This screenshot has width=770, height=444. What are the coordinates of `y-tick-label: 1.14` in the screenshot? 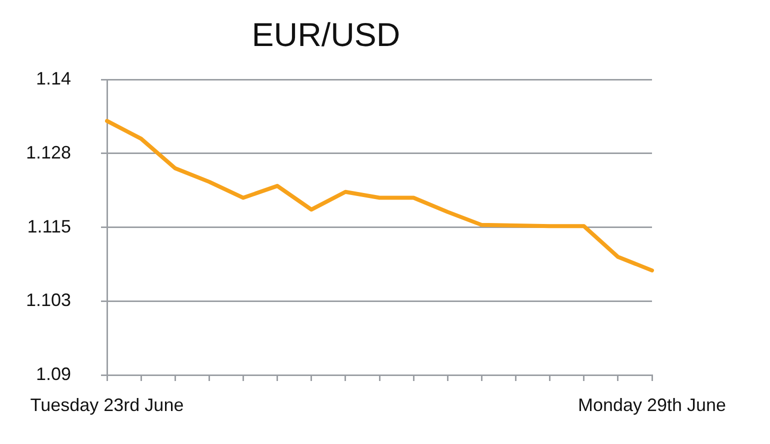 It's located at (53, 78).